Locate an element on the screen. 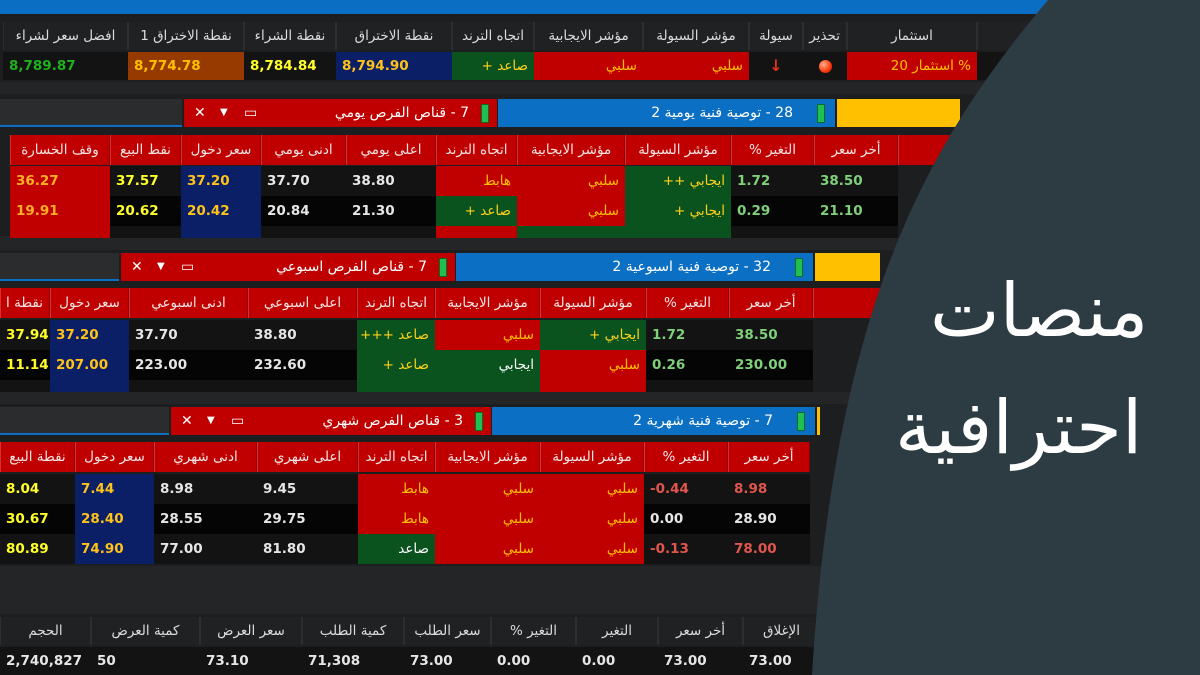 This screenshot has height=675, width=1200. column-header: نقطة الاختراق 1 is located at coordinates (186, 36).